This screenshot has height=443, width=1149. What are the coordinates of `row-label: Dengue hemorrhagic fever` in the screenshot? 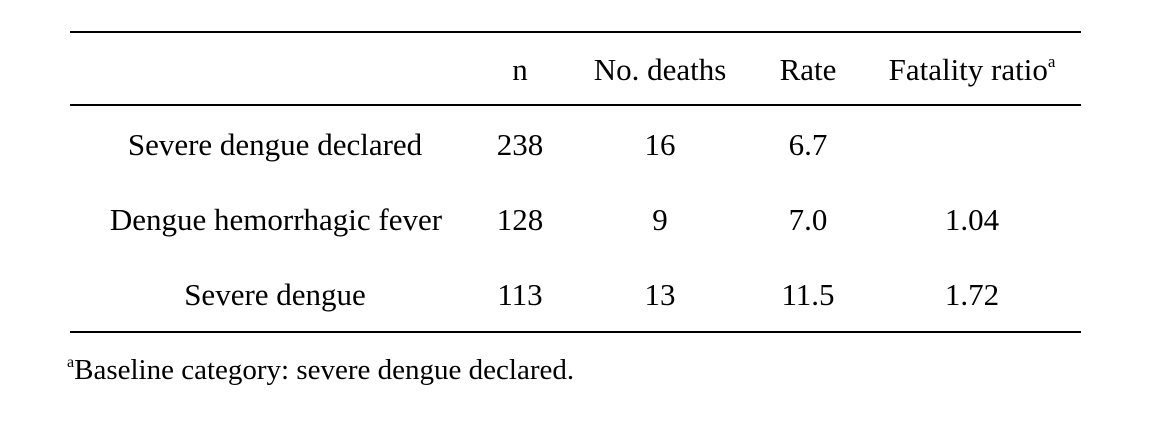 It's located at (276, 219).